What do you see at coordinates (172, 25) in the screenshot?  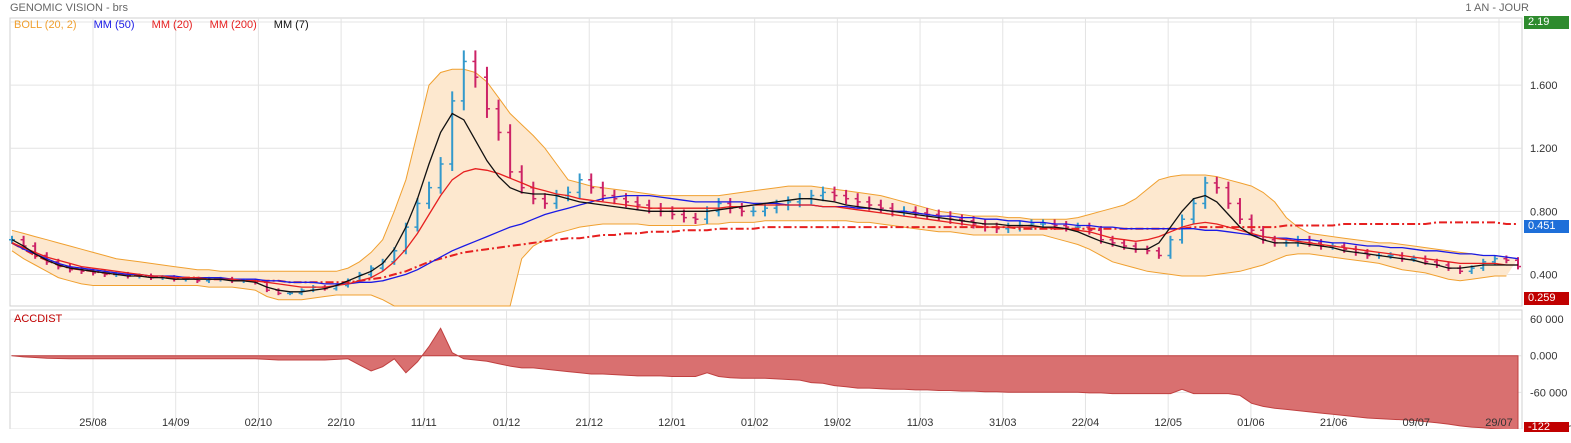 I see `legend-mm20: MM (20)` at bounding box center [172, 25].